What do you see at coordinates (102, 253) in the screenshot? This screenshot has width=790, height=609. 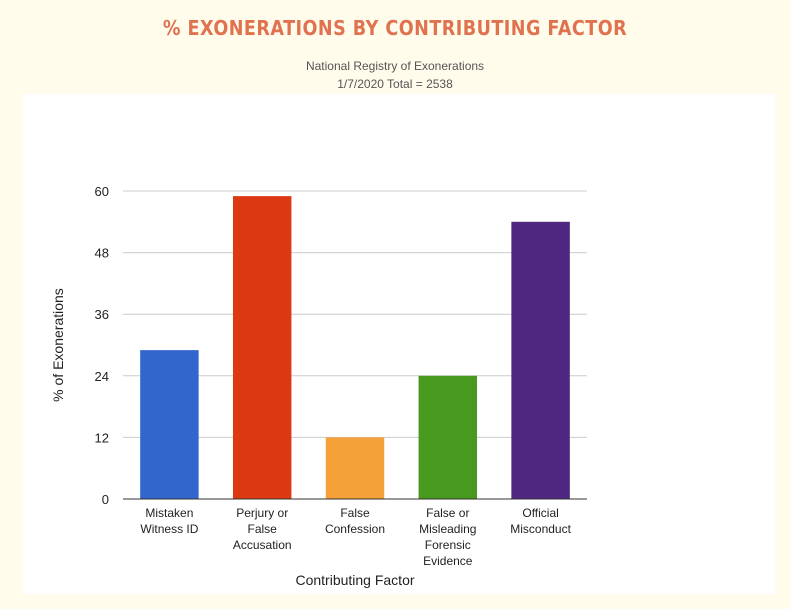 I see `y-tick-label: 48` at bounding box center [102, 253].